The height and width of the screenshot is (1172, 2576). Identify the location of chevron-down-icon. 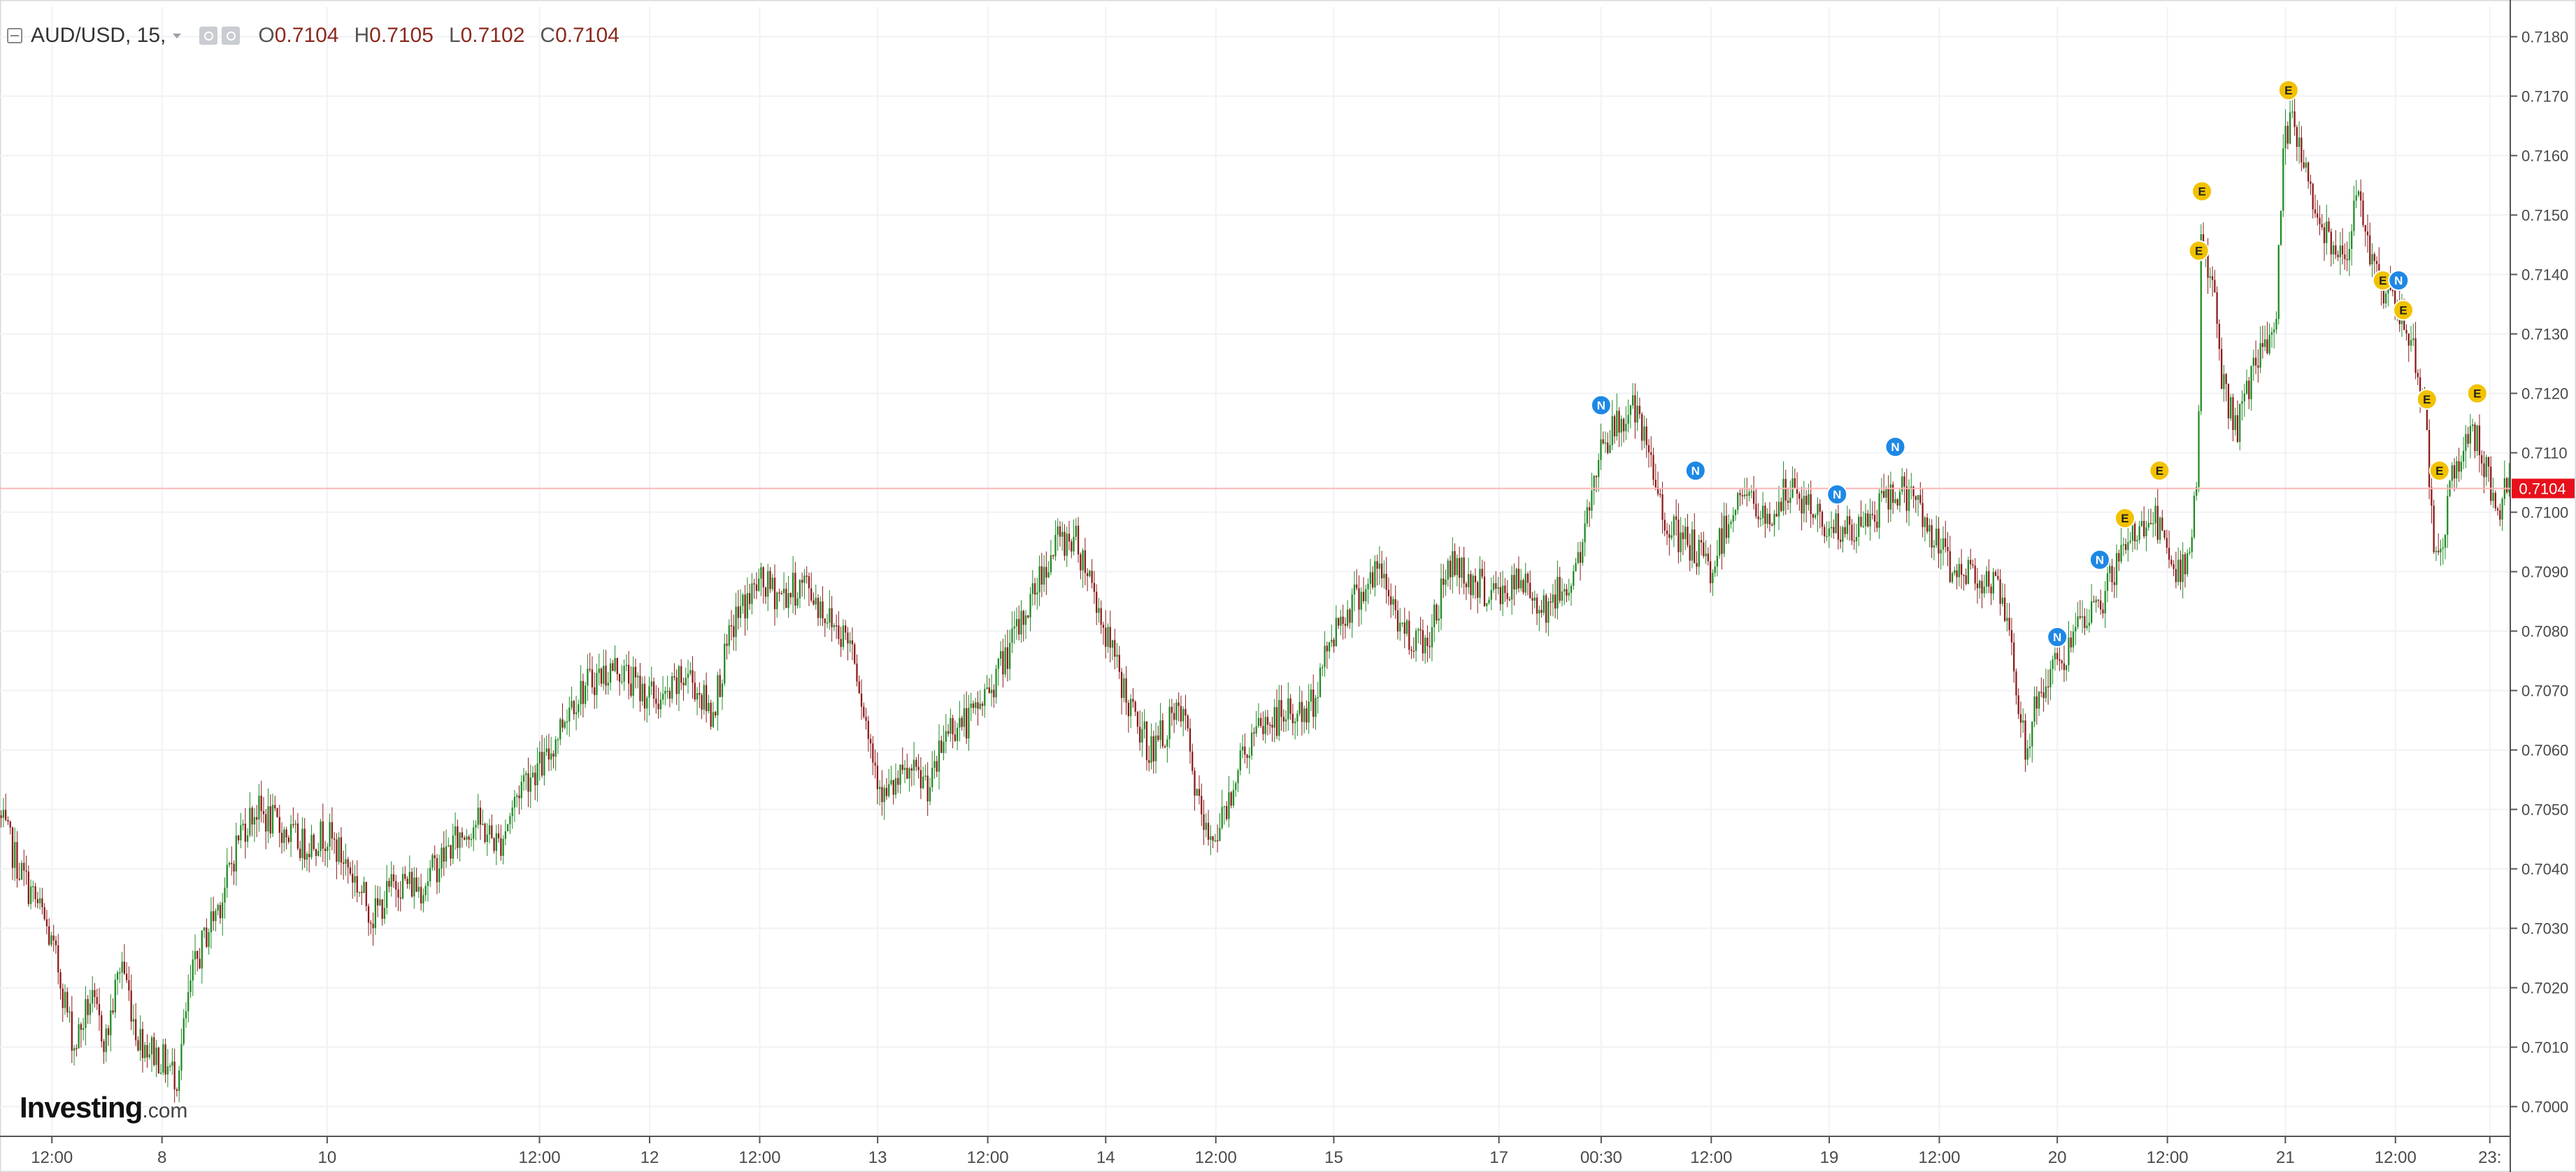
(177, 35).